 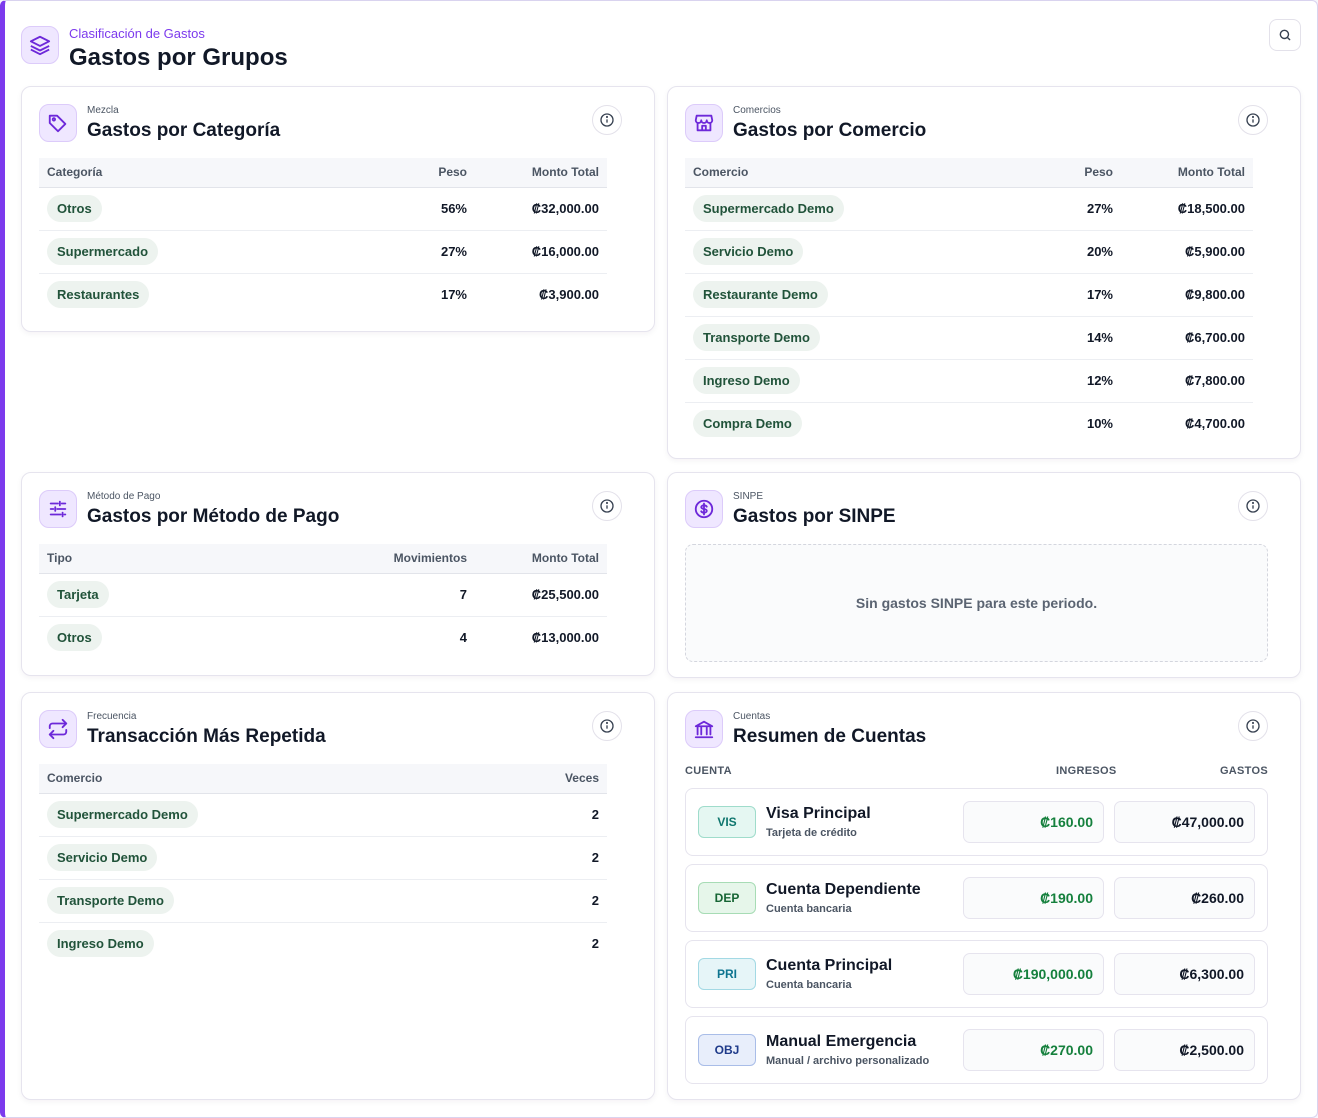 What do you see at coordinates (569, 295) in the screenshot?
I see `amount-value: ₡3,900.00` at bounding box center [569, 295].